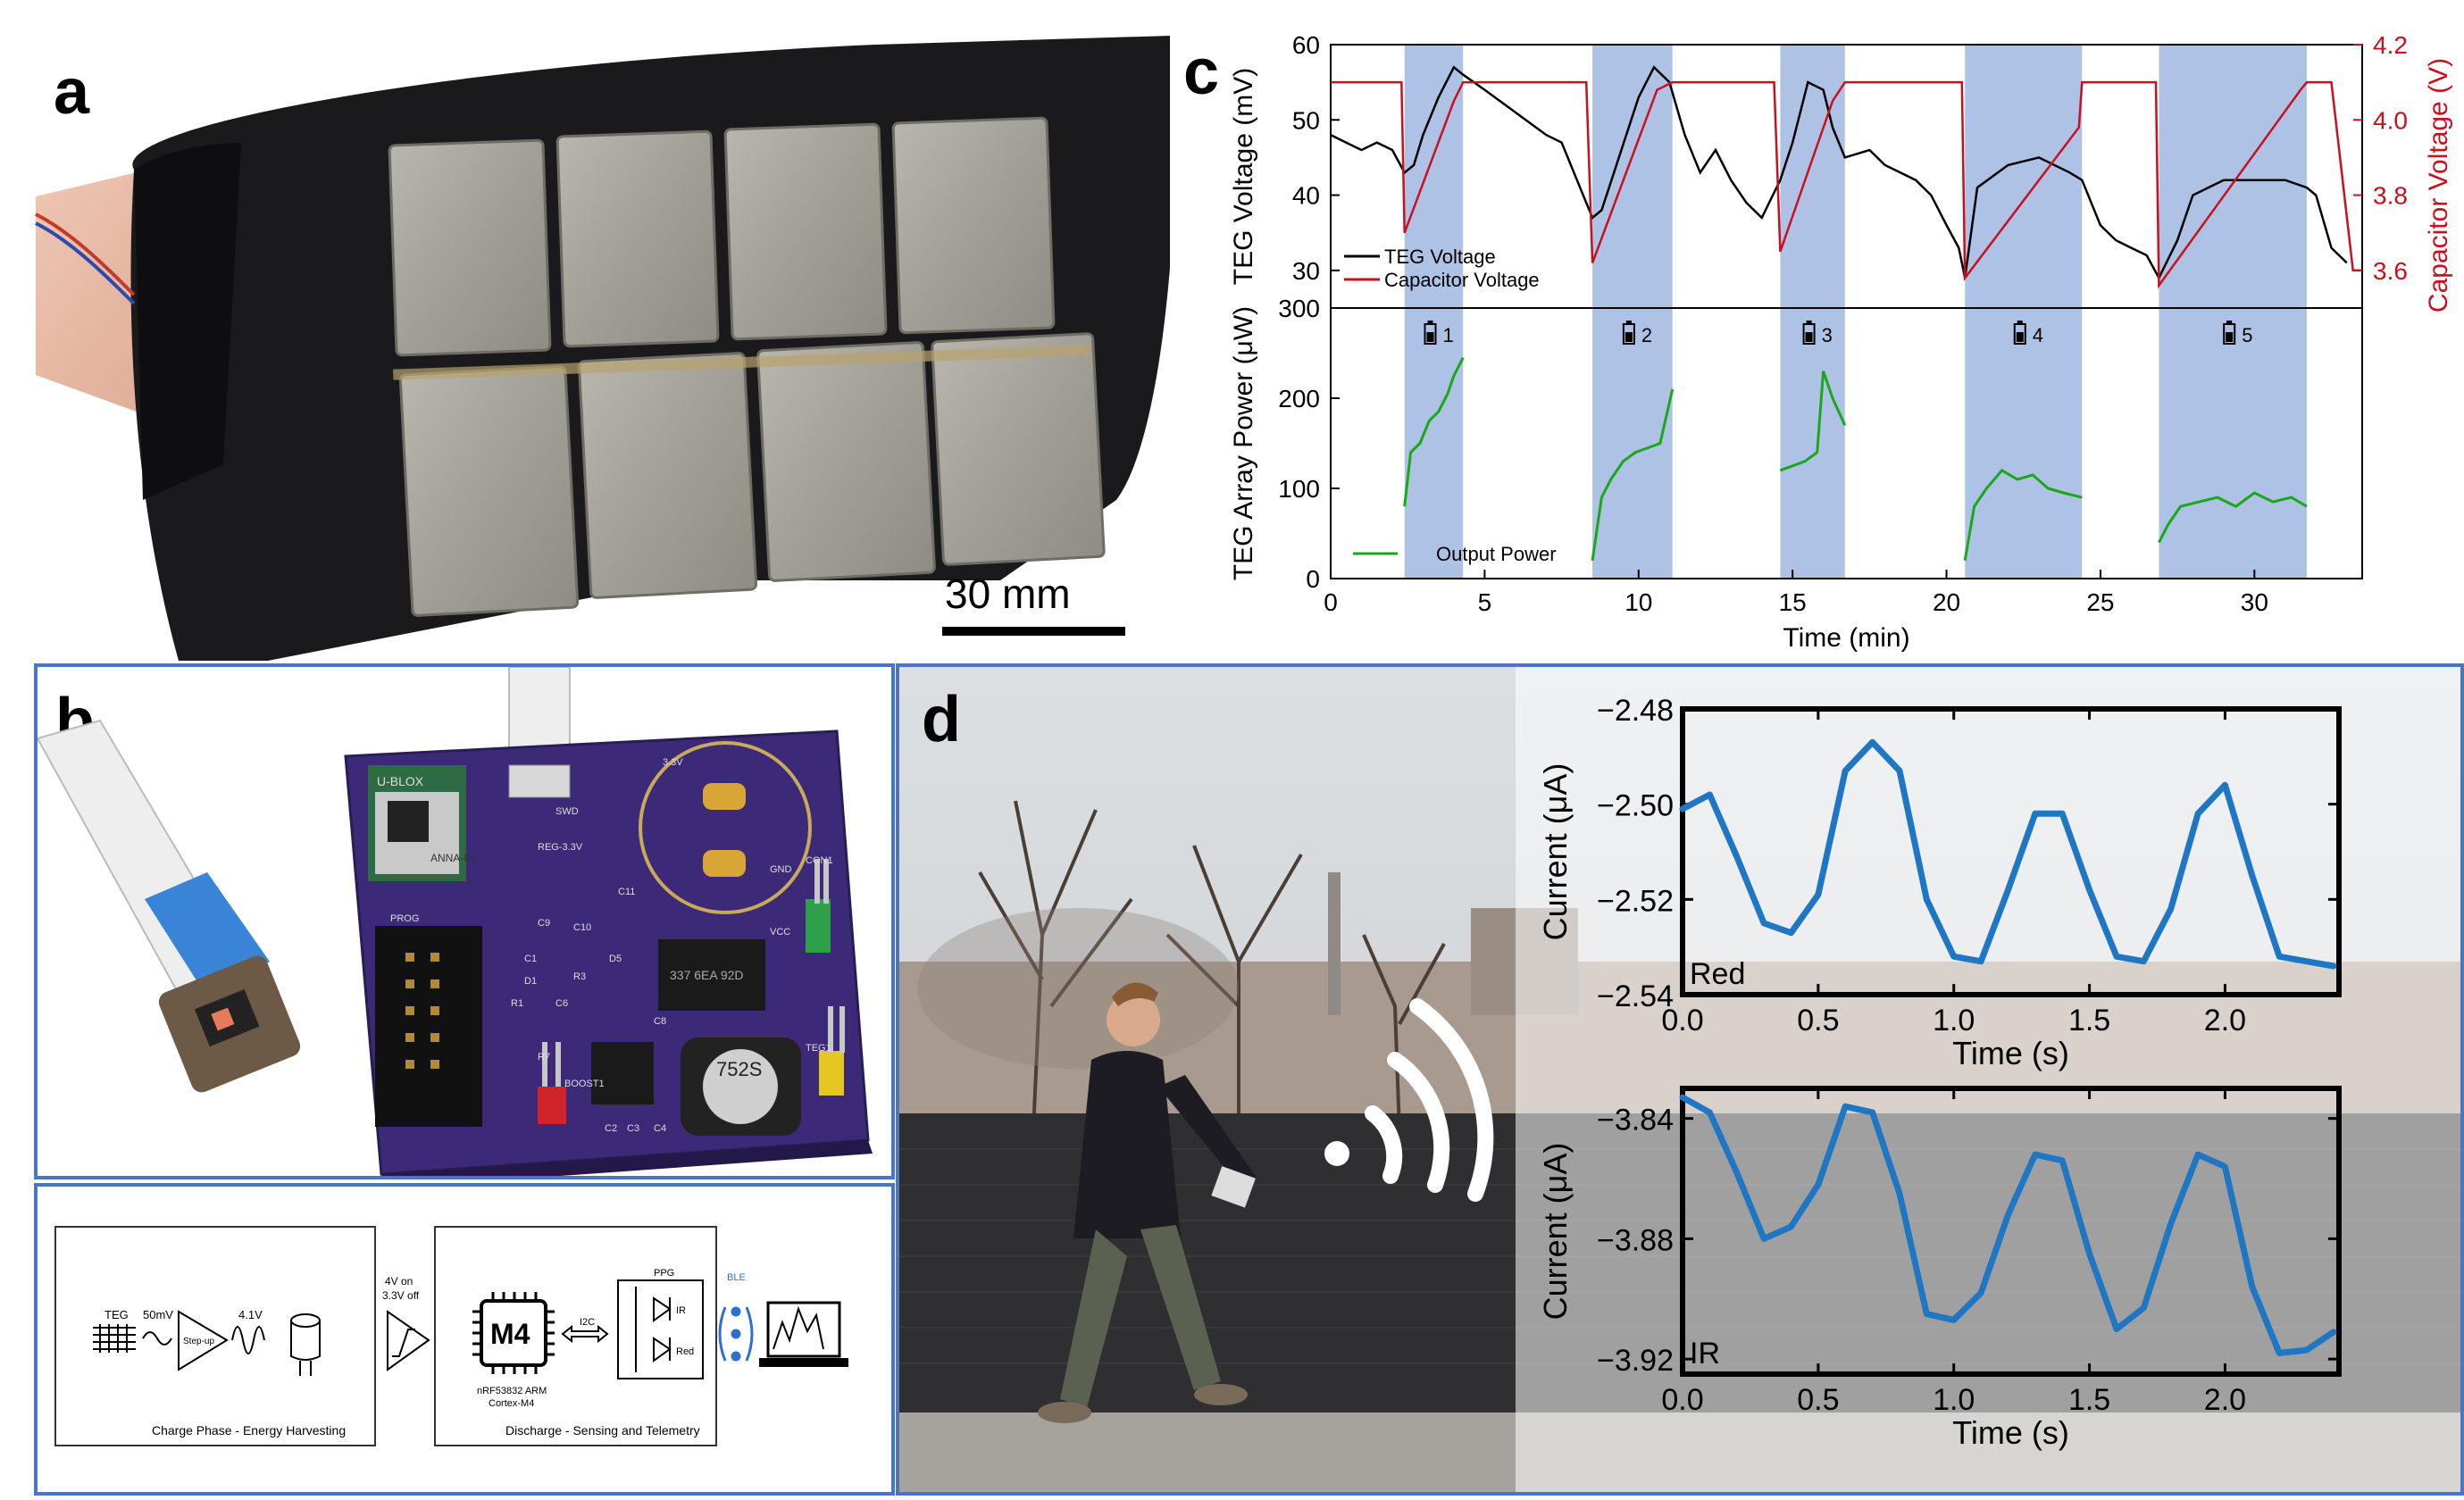 Image resolution: width=2464 pixels, height=1500 pixels. What do you see at coordinates (1682, 1021) in the screenshot?
I see `x-tick-label: 0.0` at bounding box center [1682, 1021].